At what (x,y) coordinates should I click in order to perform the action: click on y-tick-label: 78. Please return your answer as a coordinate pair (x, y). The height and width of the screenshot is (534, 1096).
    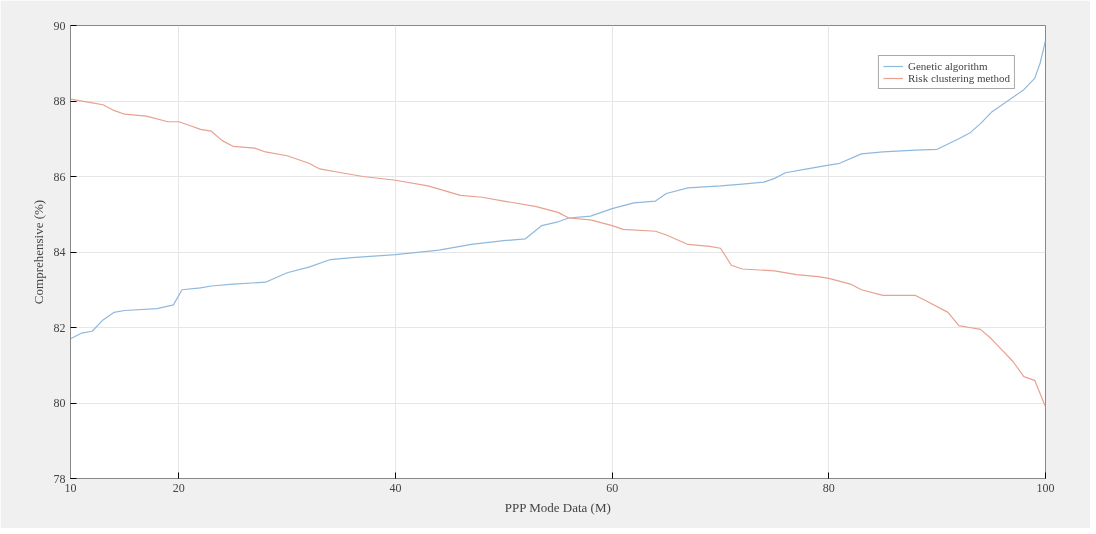
    Looking at the image, I should click on (59, 478).